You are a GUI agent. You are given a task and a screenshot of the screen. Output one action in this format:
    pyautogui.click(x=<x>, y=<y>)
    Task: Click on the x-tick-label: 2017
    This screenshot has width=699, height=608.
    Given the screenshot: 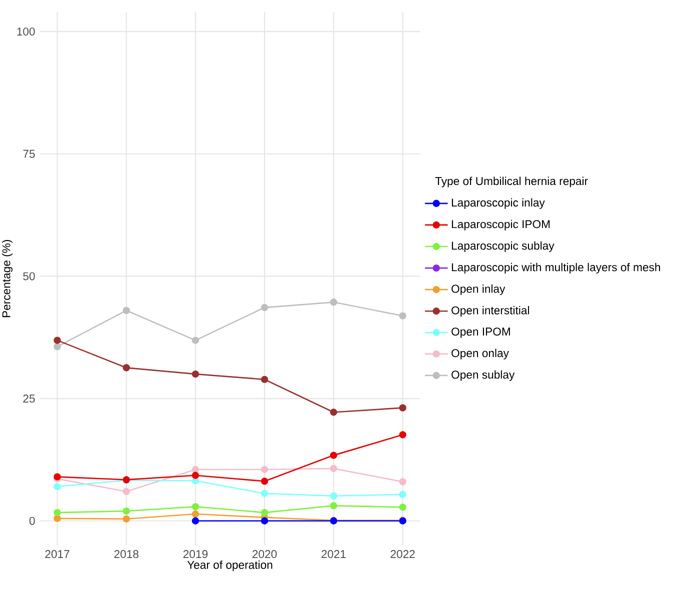 What is the action you would take?
    pyautogui.click(x=57, y=554)
    